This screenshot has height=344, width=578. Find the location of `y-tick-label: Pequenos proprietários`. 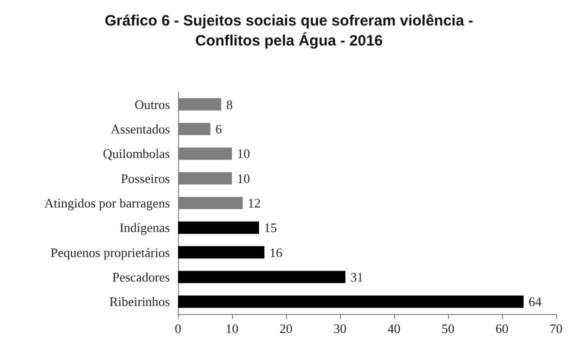

y-tick-label: Pequenos proprietários is located at coordinates (110, 252).